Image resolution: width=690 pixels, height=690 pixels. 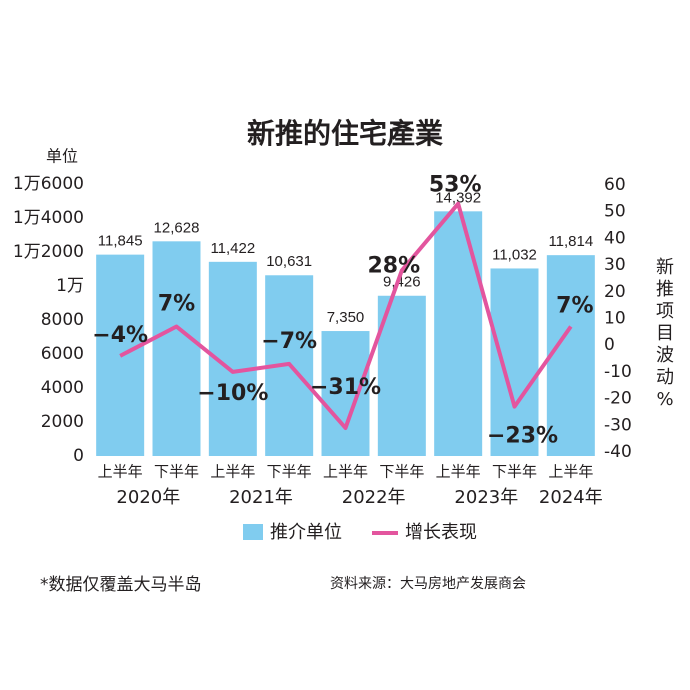 I want to click on y-tick-label: 8000, so click(x=62, y=320).